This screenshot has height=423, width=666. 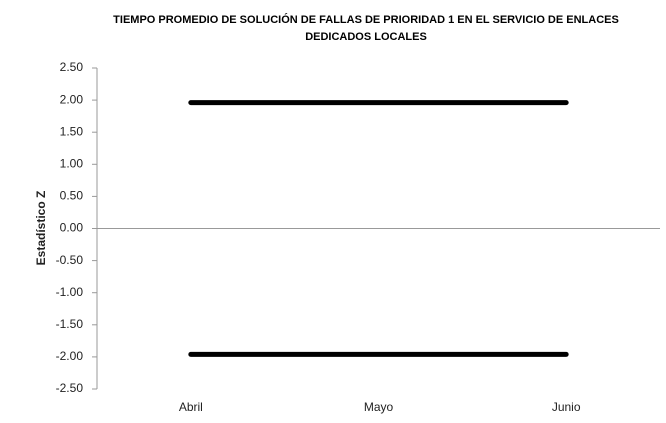 I want to click on y-tick-label: -1.00, so click(x=70, y=292).